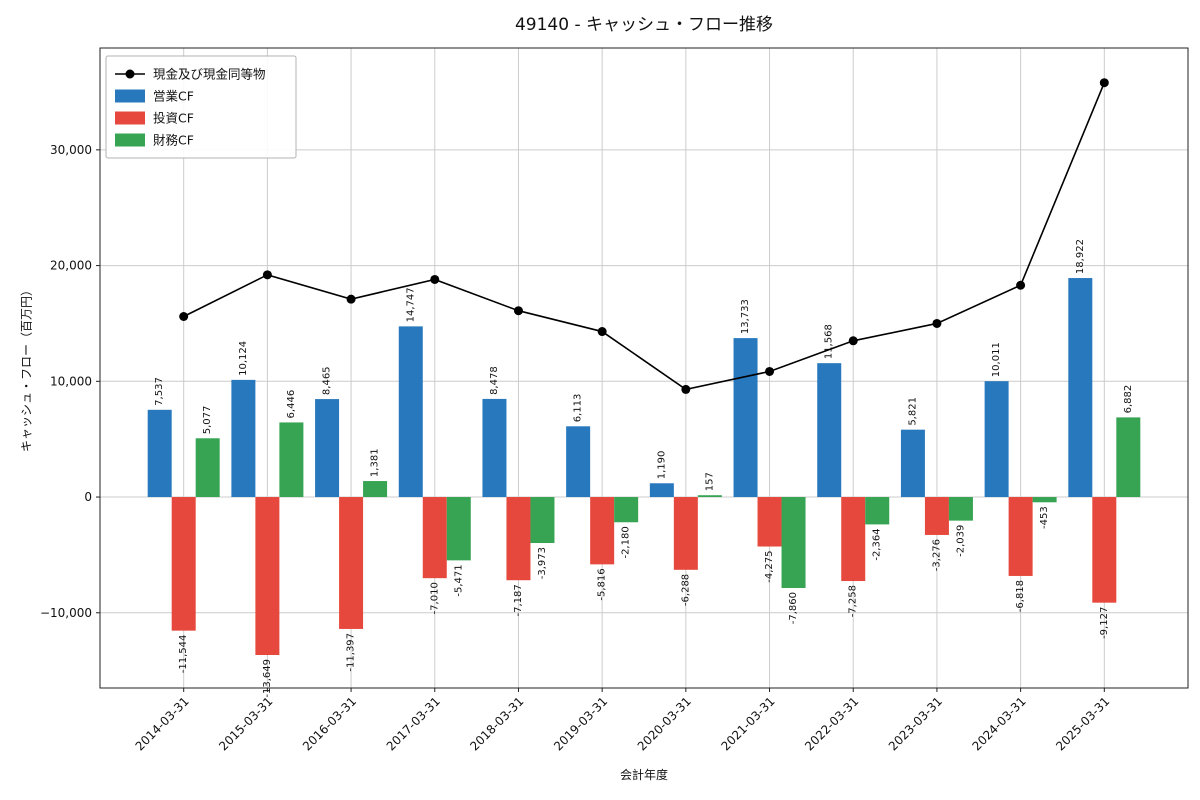 This screenshot has height=800, width=1200. What do you see at coordinates (661, 465) in the screenshot?
I see `bar-value-label-operating-cf: 1,190` at bounding box center [661, 465].